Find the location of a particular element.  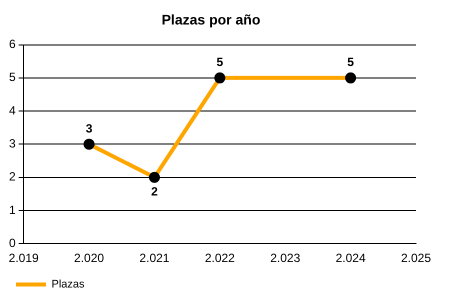

x-tick-label: 2.019 is located at coordinates (24, 258).